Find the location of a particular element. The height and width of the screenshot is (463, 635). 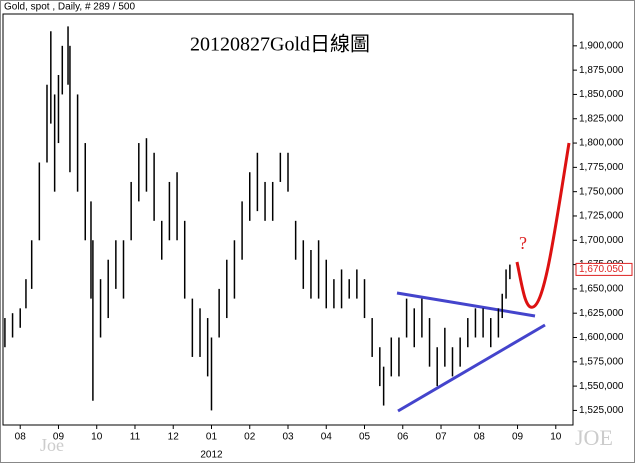

x-tick-label: 11 is located at coordinates (135, 437).